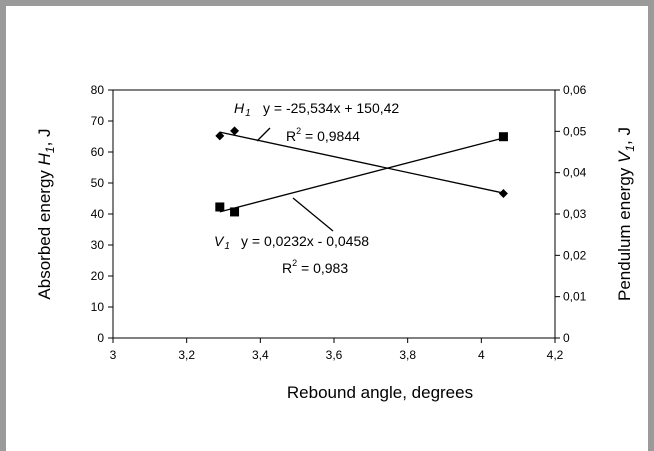 The image size is (654, 451). Describe the element at coordinates (380, 392) in the screenshot. I see `x-axis-title: Rebound angle, degrees` at that location.